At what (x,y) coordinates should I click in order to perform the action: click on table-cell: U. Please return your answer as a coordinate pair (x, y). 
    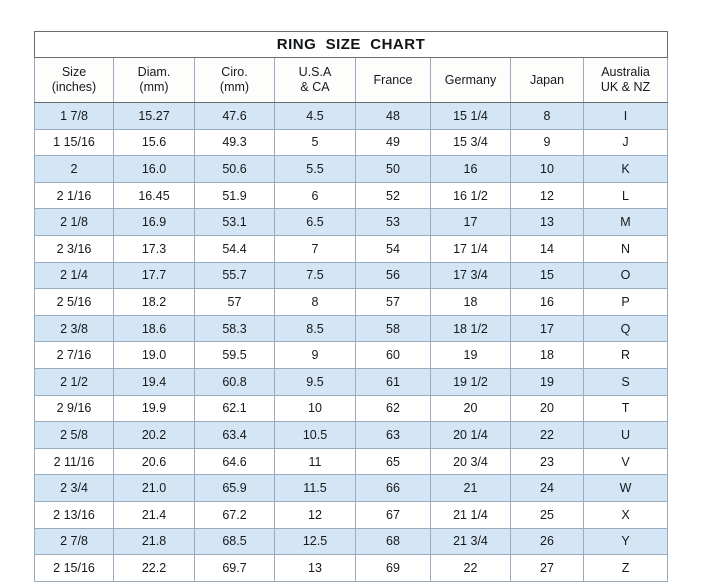
    Looking at the image, I should click on (625, 435).